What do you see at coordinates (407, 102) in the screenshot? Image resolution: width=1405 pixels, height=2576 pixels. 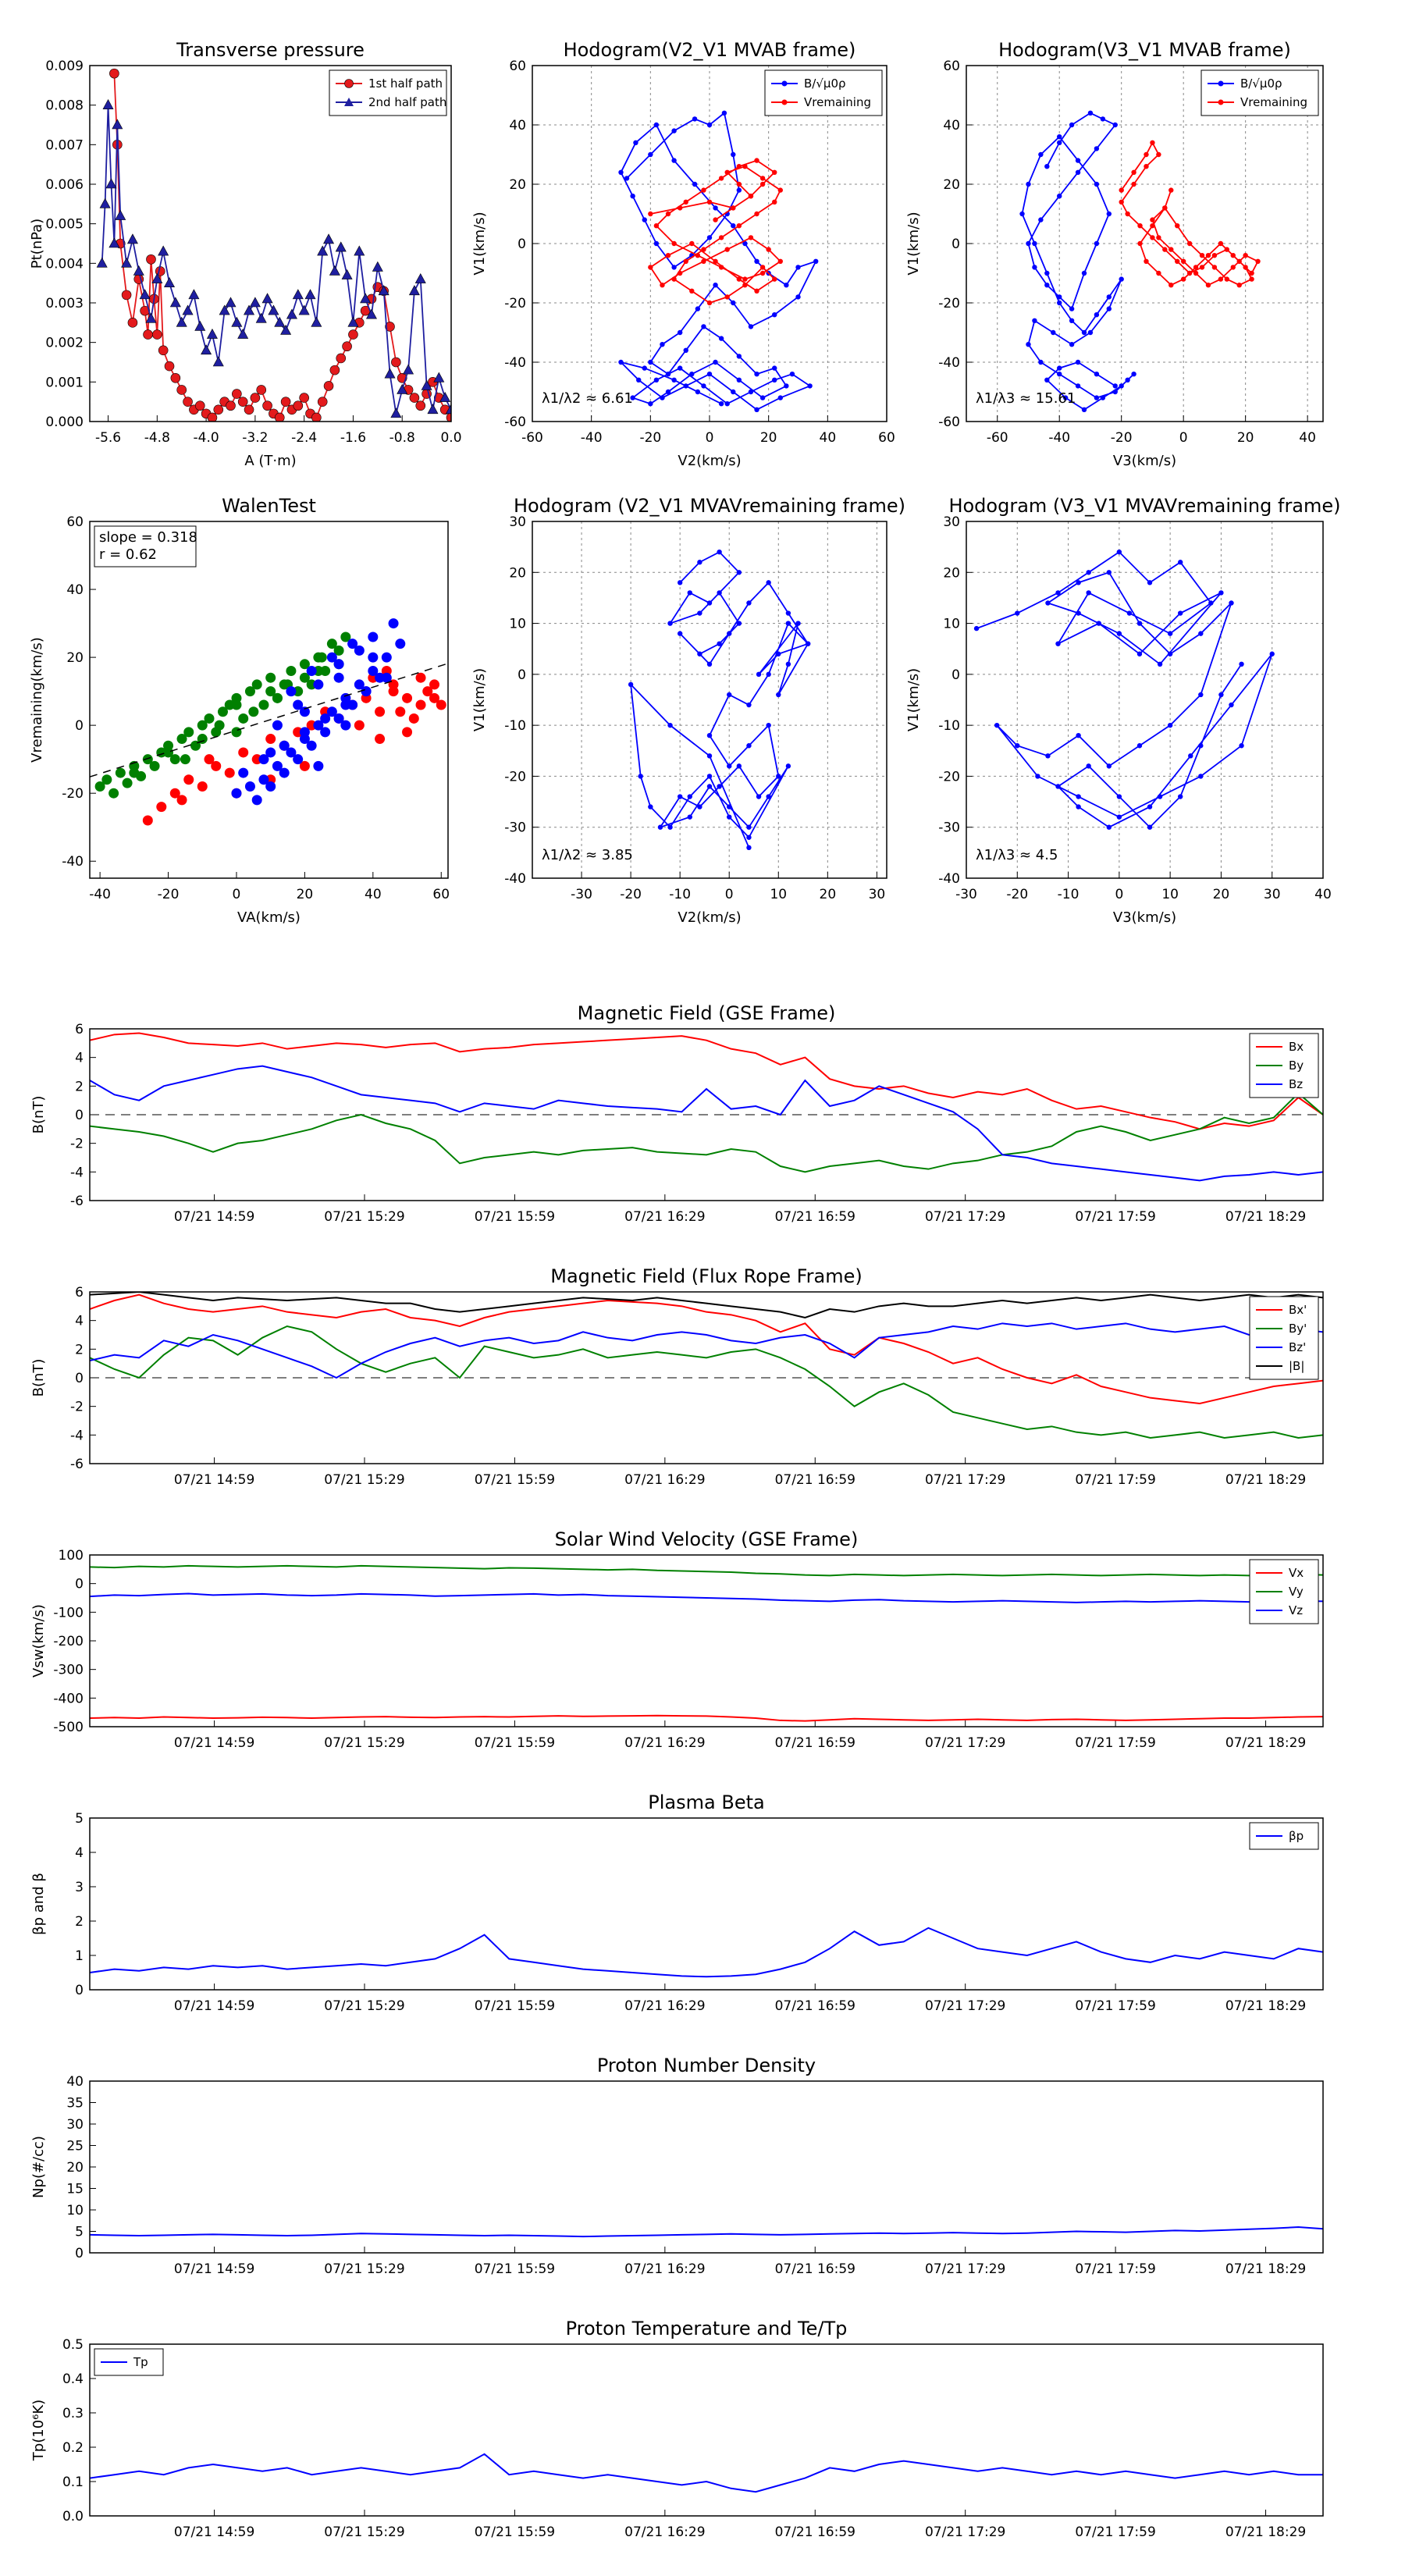 I see `legend-label: 2nd half path` at bounding box center [407, 102].